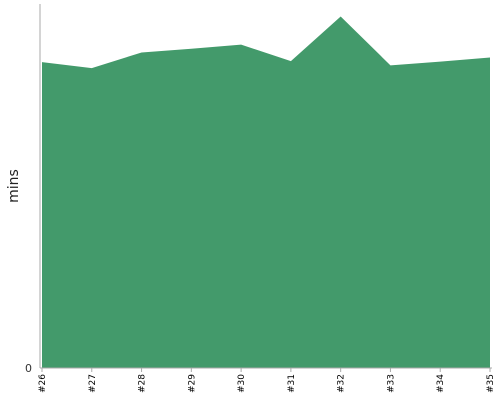 This screenshot has width=500, height=400. I want to click on x-tick-label: #32, so click(342, 383).